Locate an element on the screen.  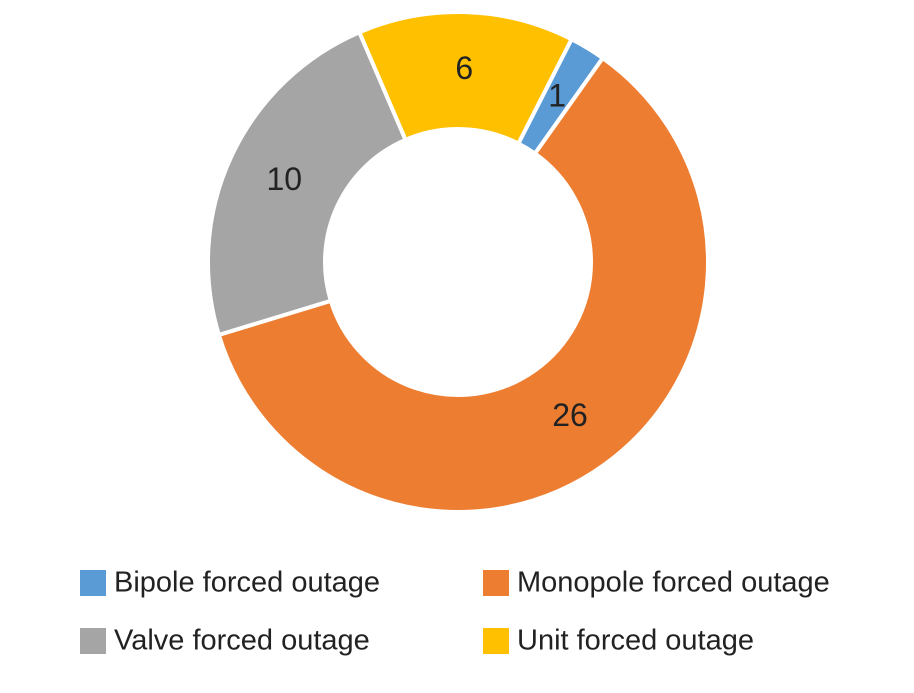
legend-label: Valve forced outage is located at coordinates (242, 641).